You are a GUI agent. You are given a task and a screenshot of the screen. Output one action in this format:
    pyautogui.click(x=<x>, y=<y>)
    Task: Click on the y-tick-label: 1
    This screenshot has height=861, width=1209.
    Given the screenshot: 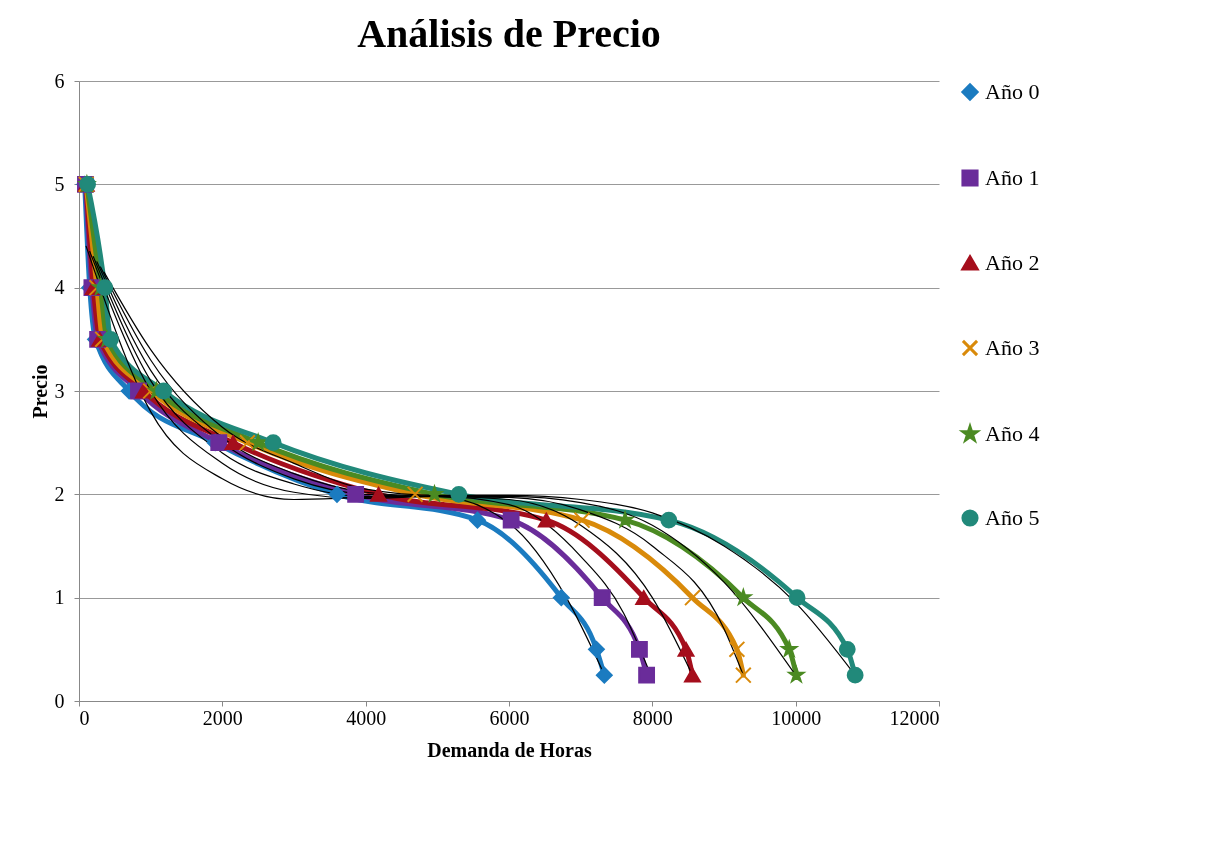 What is the action you would take?
    pyautogui.click(x=59, y=597)
    